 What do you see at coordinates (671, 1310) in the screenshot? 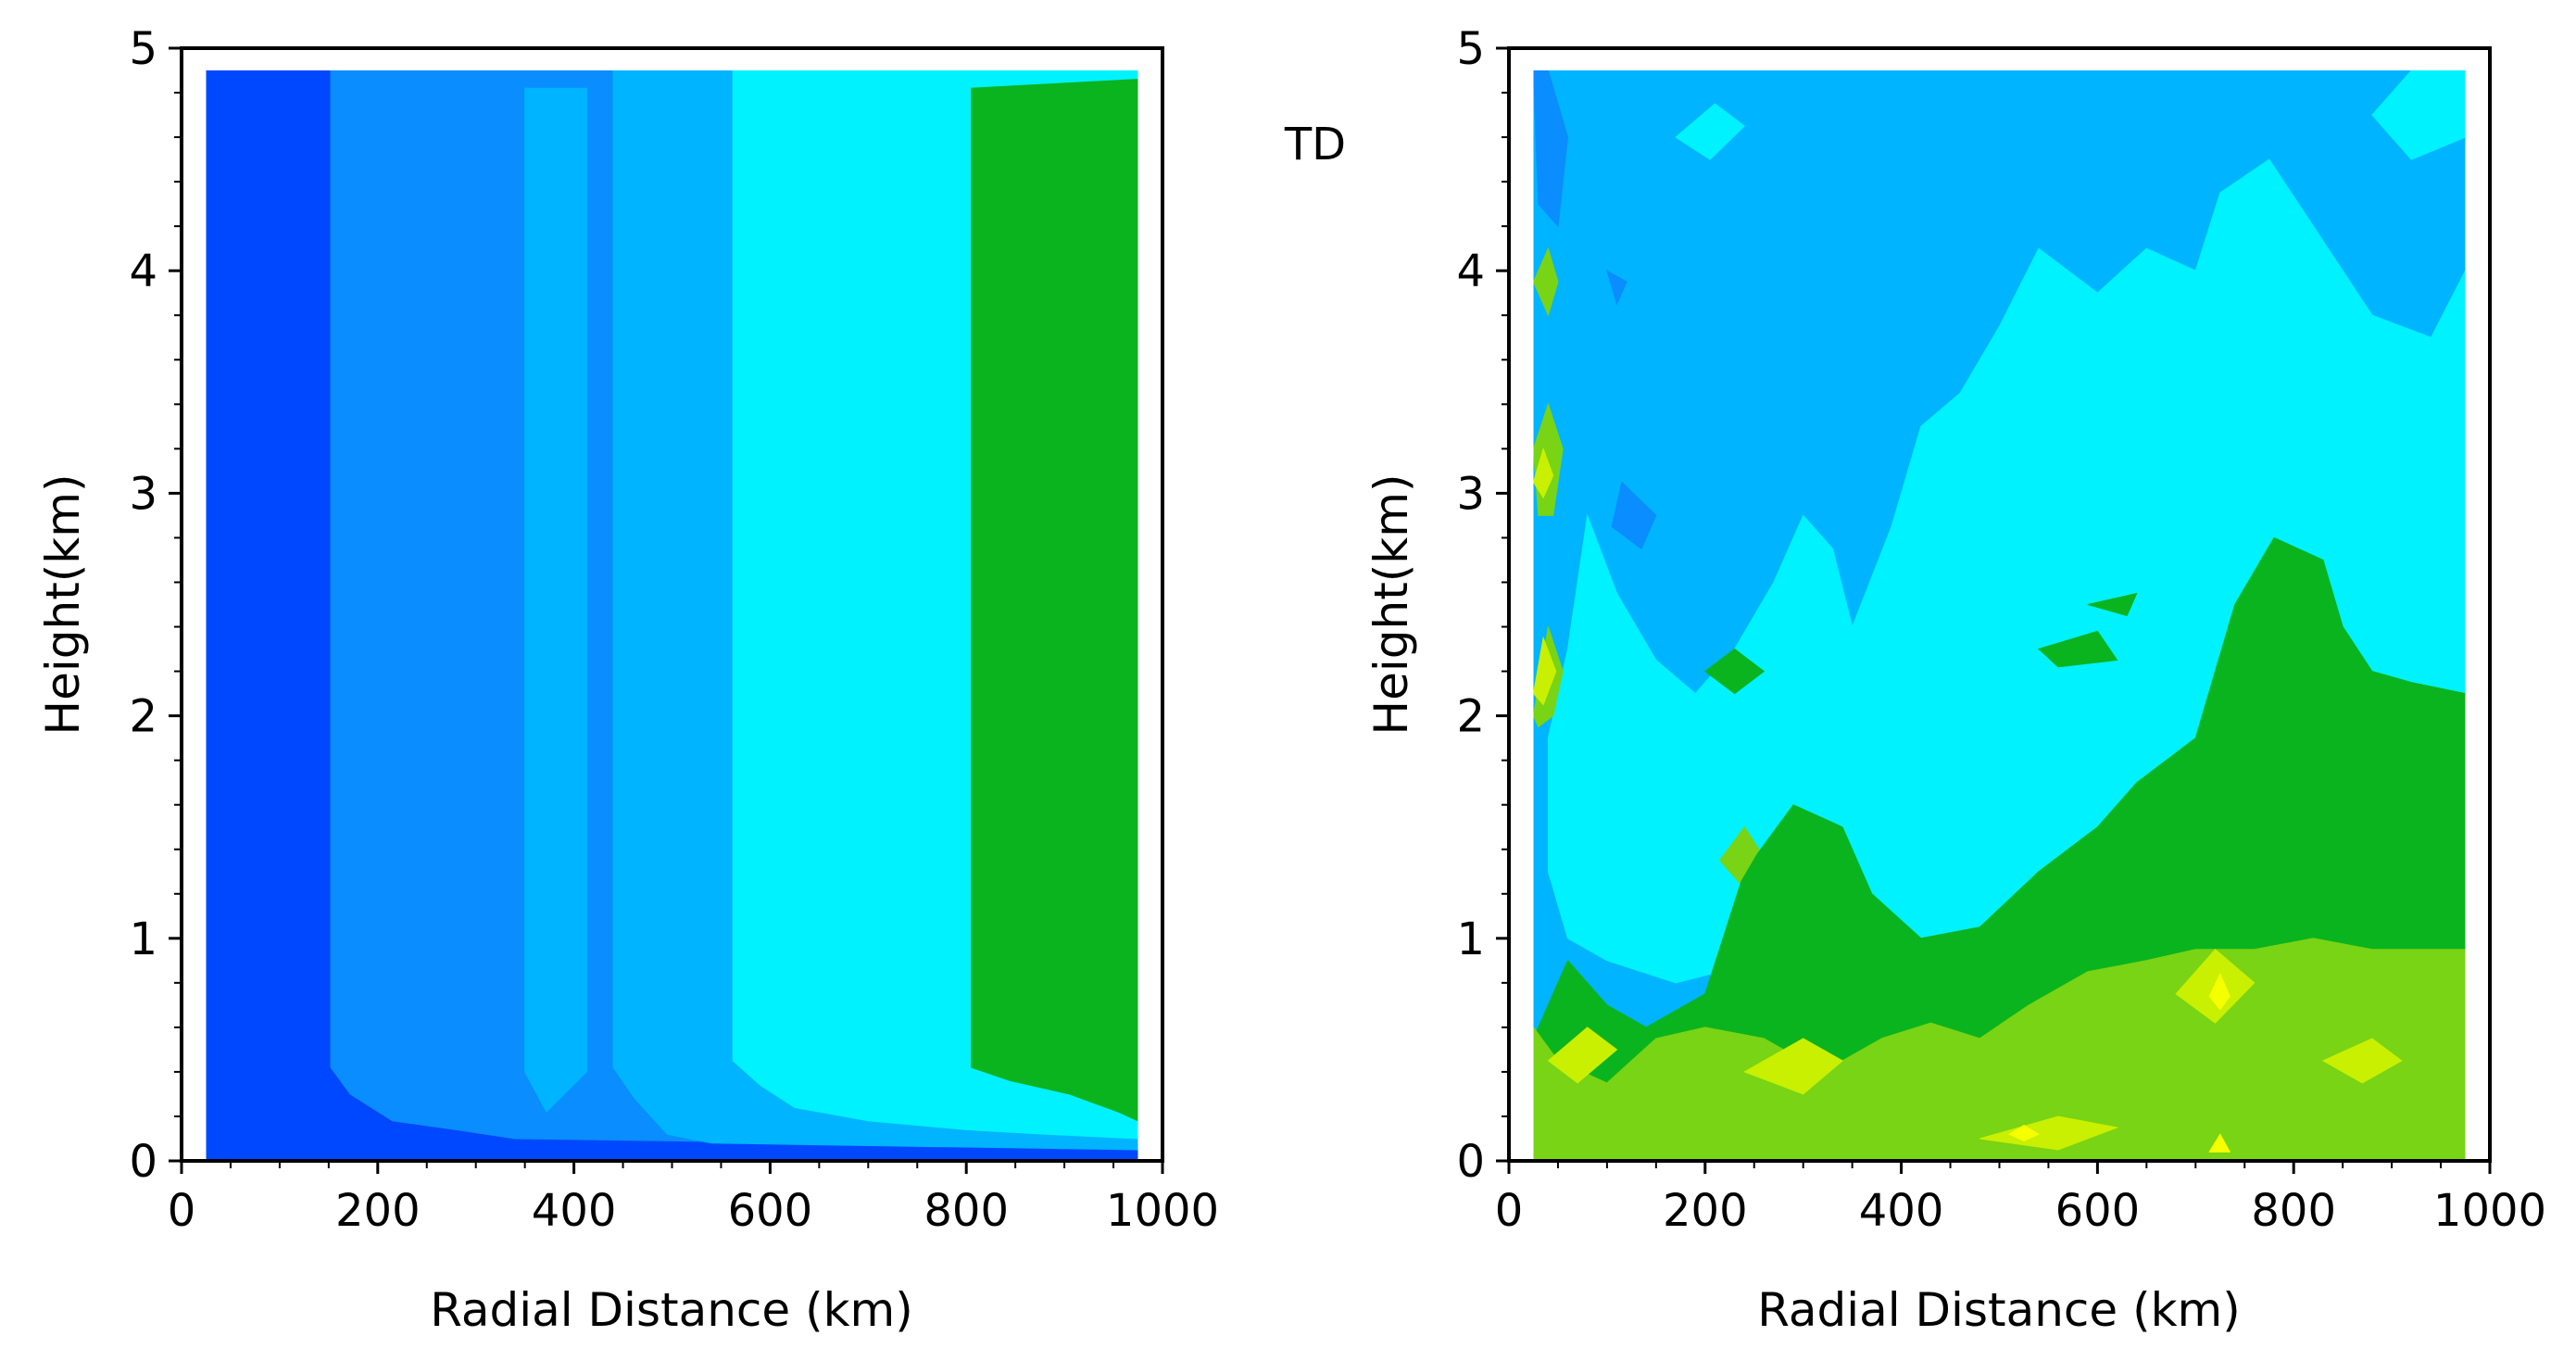
I see `left-x-axis-label: Radial Distance (km)` at bounding box center [671, 1310].